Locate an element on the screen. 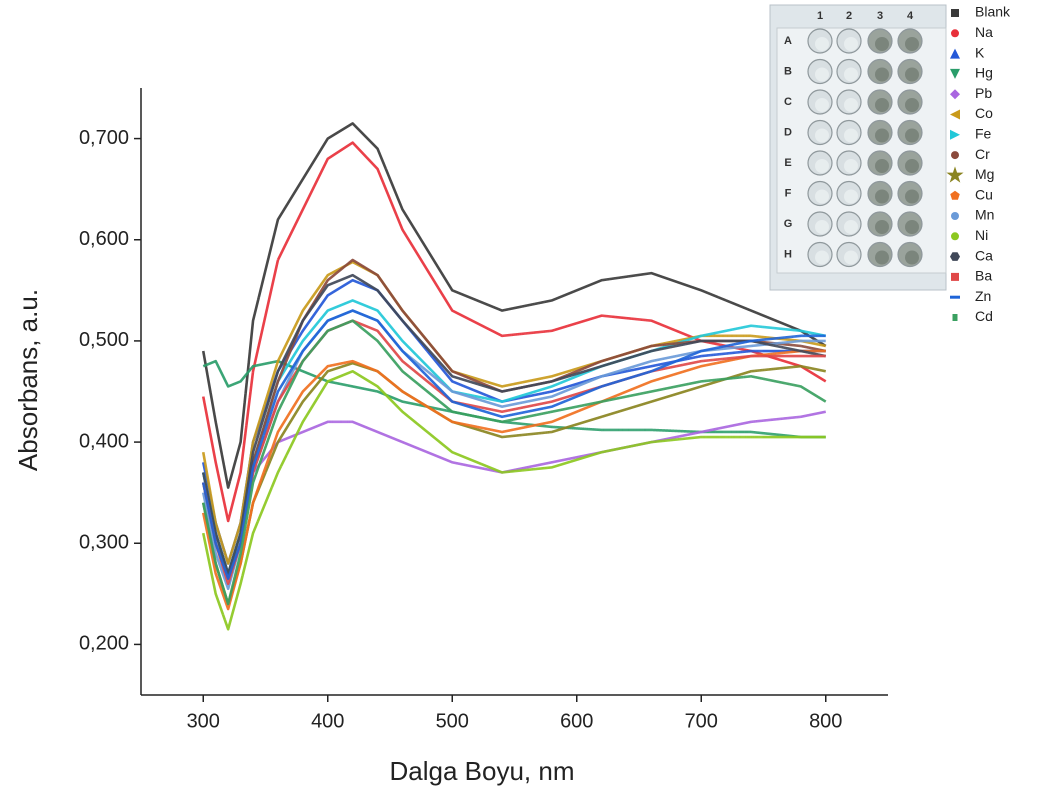  legend-label: Cr is located at coordinates (982, 154).